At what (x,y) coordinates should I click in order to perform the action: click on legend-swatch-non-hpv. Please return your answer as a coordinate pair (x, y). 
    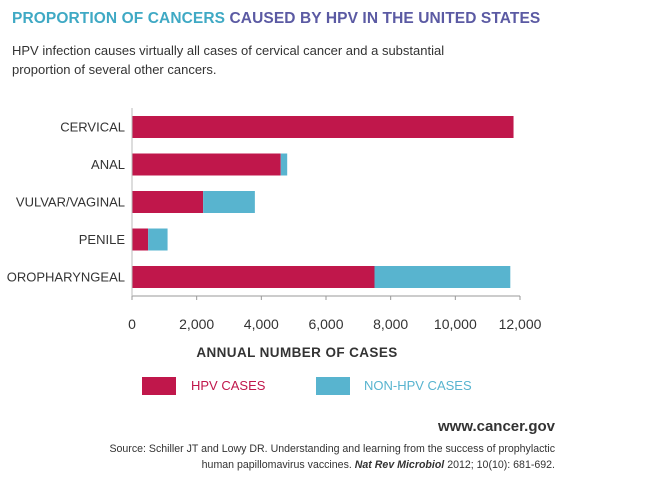
    Looking at the image, I should click on (333, 386).